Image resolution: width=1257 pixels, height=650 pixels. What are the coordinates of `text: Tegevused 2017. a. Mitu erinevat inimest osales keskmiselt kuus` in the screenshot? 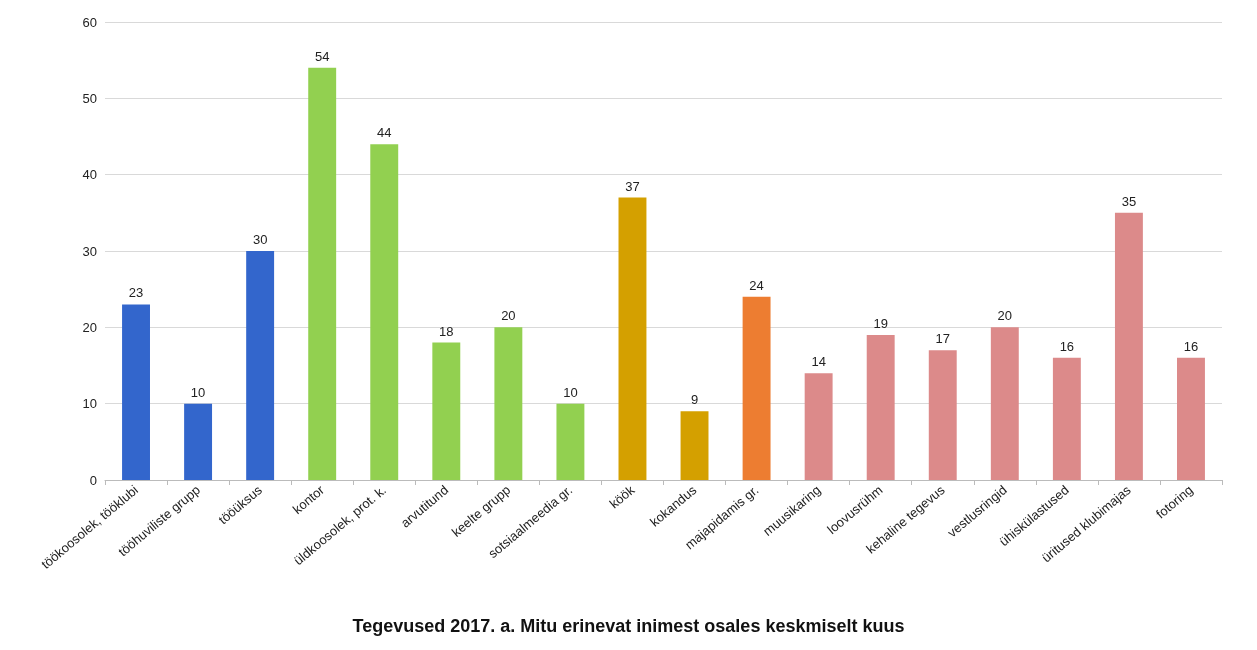 It's located at (628, 626).